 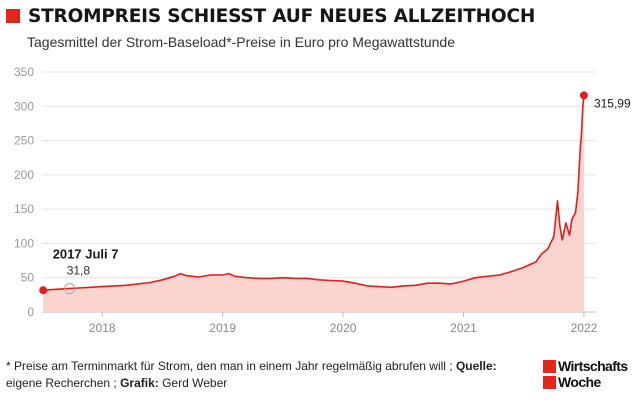 What do you see at coordinates (222, 328) in the screenshot?
I see `x-tick-label: 2019` at bounding box center [222, 328].